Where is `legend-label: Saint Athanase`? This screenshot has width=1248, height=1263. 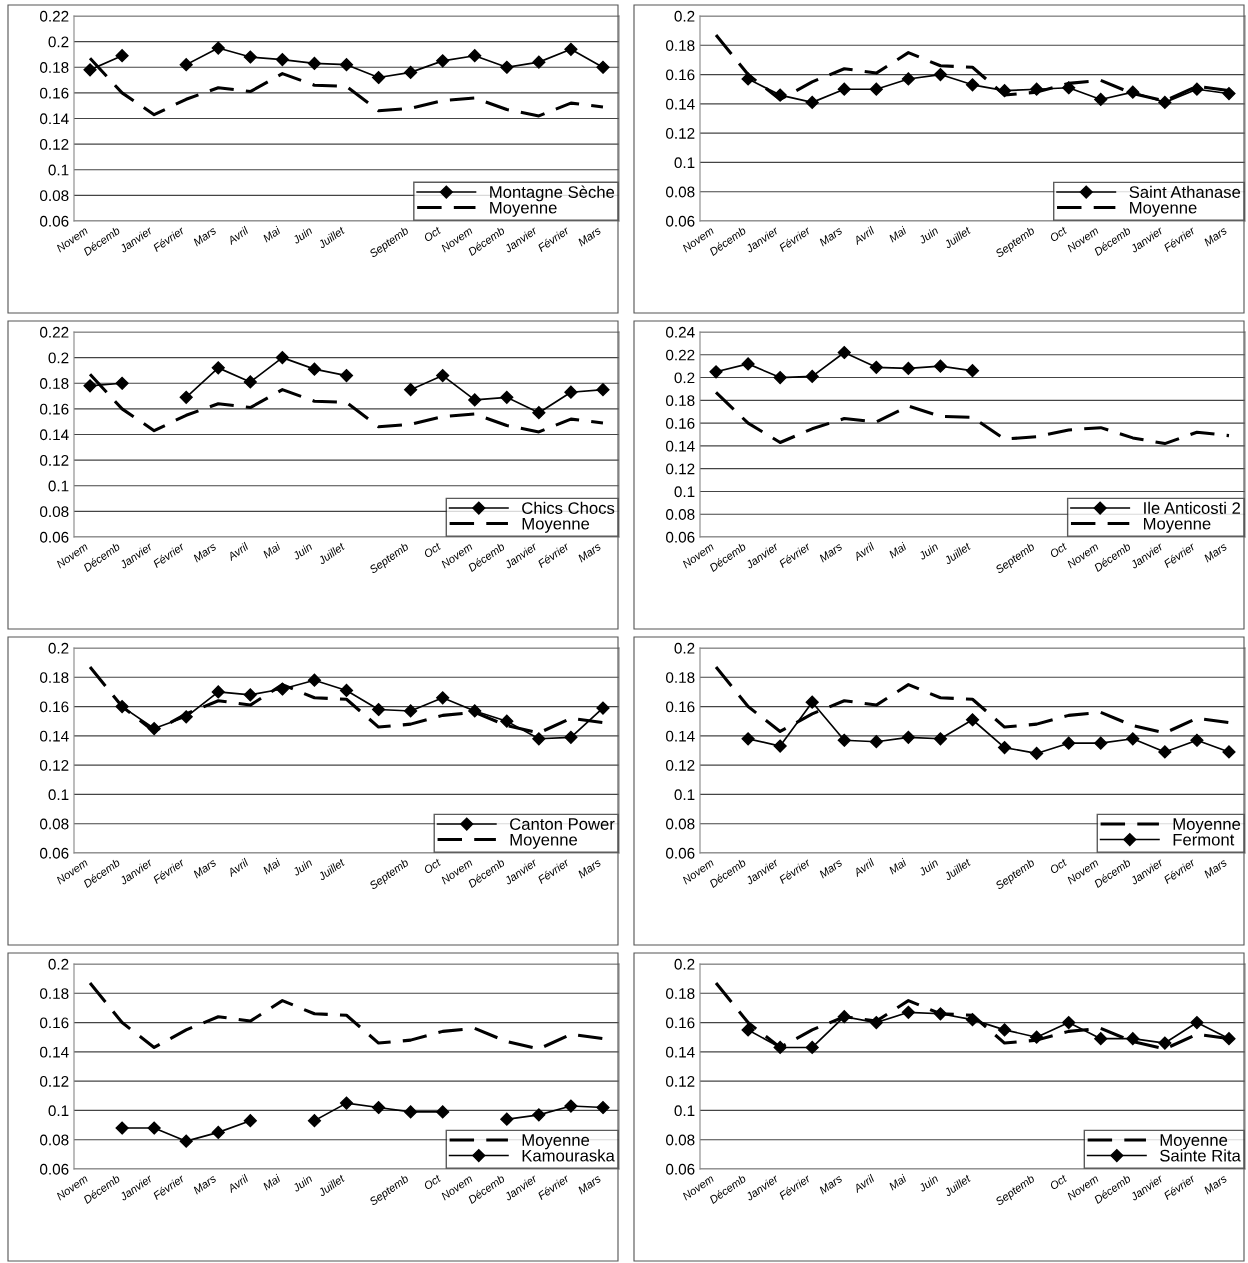
legend-label: Saint Athanase is located at coordinates (1185, 191).